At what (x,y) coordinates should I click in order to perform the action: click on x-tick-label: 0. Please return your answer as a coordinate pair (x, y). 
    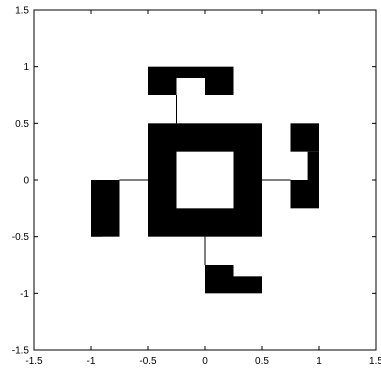
    Looking at the image, I should click on (205, 361).